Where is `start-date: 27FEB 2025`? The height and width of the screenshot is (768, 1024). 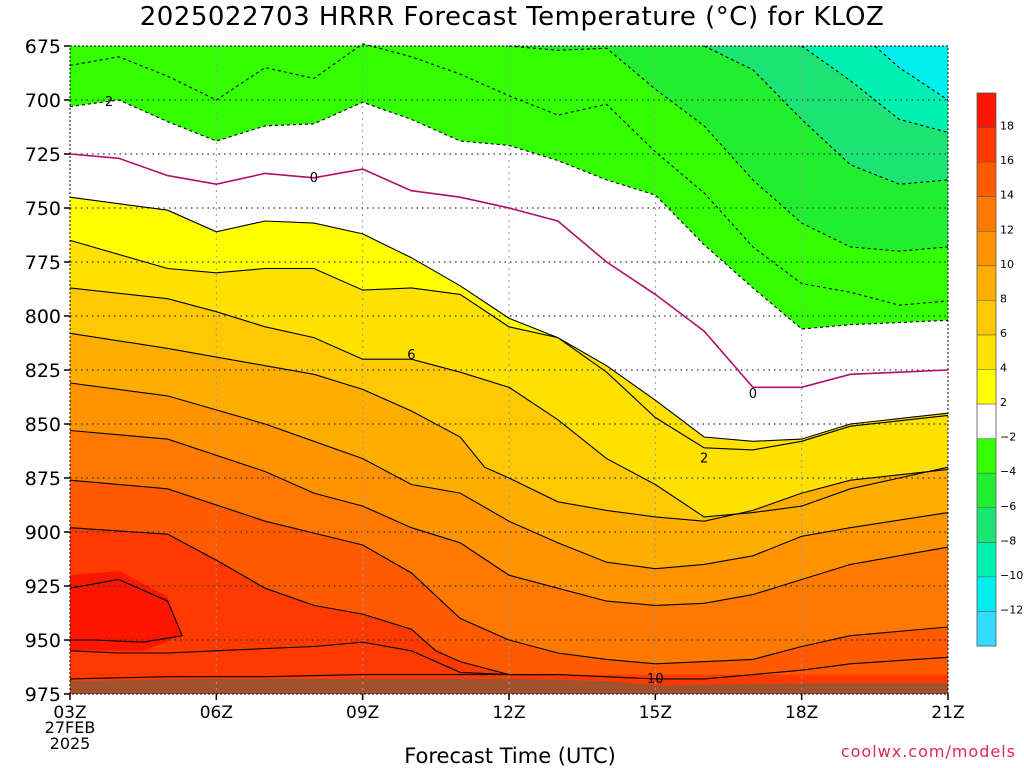 start-date: 27FEB 2025 is located at coordinates (70, 736).